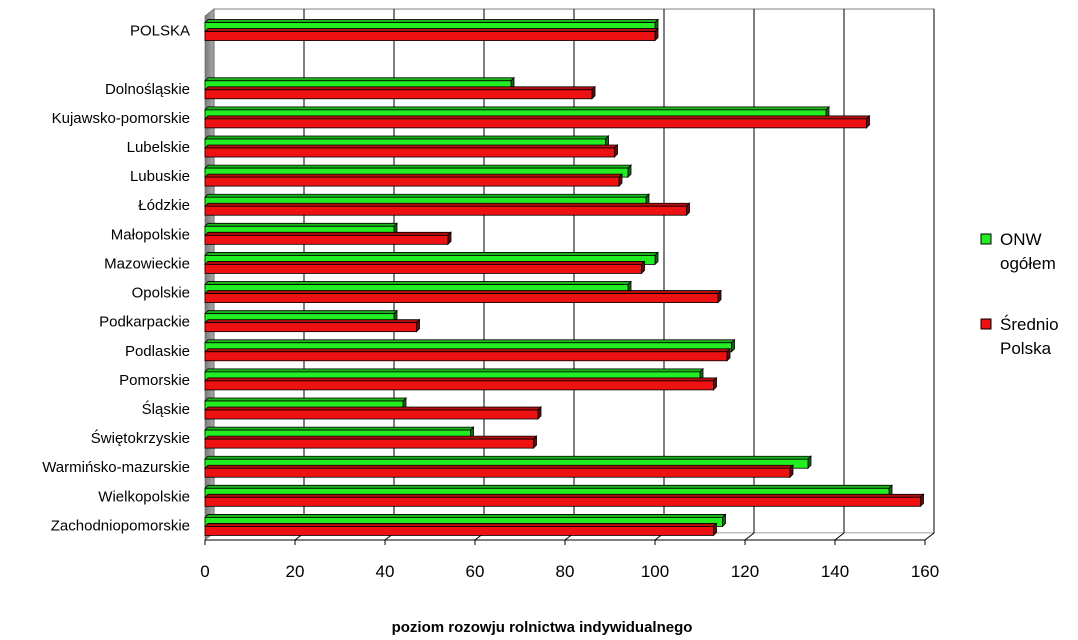  Describe the element at coordinates (116, 467) in the screenshot. I see `category-label: Warmińsko-mazurskie` at that location.